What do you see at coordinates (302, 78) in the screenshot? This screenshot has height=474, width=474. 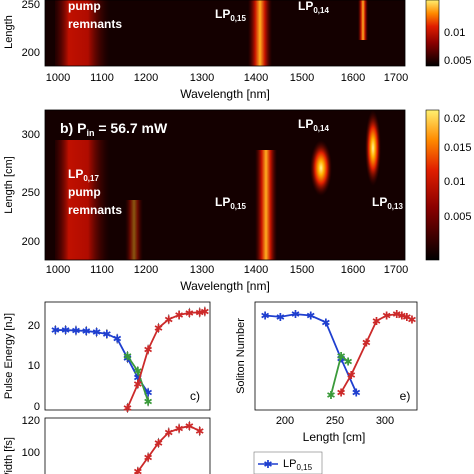 I see `xtick-a: 1500` at bounding box center [302, 78].